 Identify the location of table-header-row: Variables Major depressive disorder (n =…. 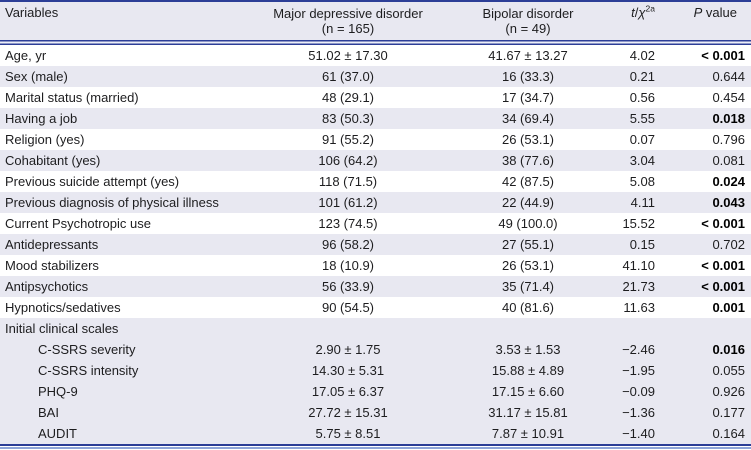
(375, 21).